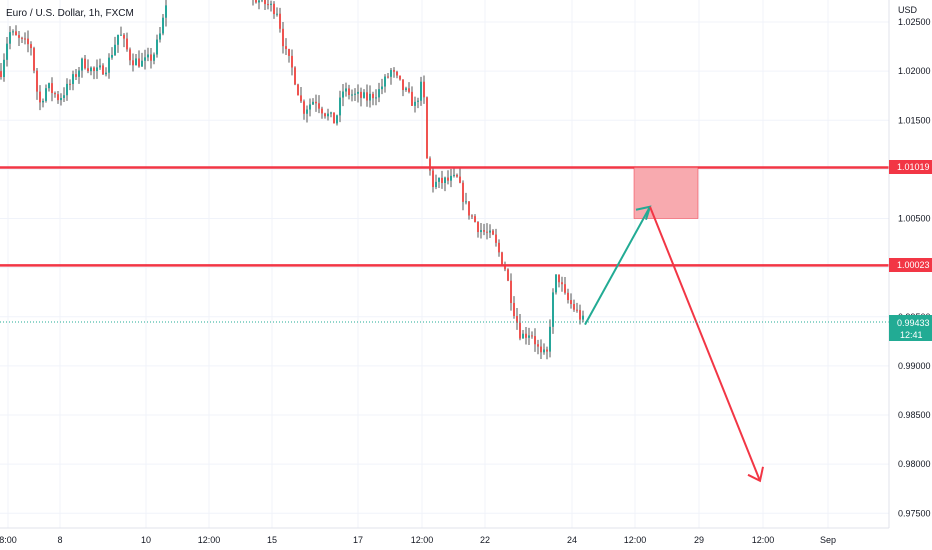 The width and height of the screenshot is (932, 550). I want to click on projection-down-arrowhead, so click(755, 474).